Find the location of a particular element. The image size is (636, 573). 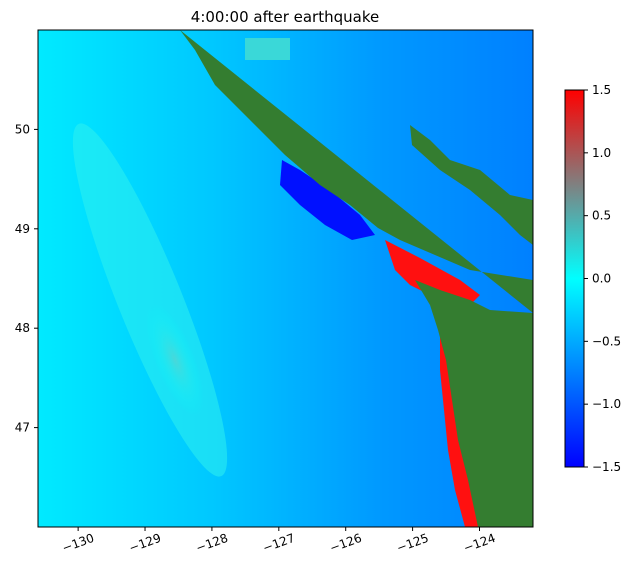

x-tick-label: −124 is located at coordinates (480, 543).